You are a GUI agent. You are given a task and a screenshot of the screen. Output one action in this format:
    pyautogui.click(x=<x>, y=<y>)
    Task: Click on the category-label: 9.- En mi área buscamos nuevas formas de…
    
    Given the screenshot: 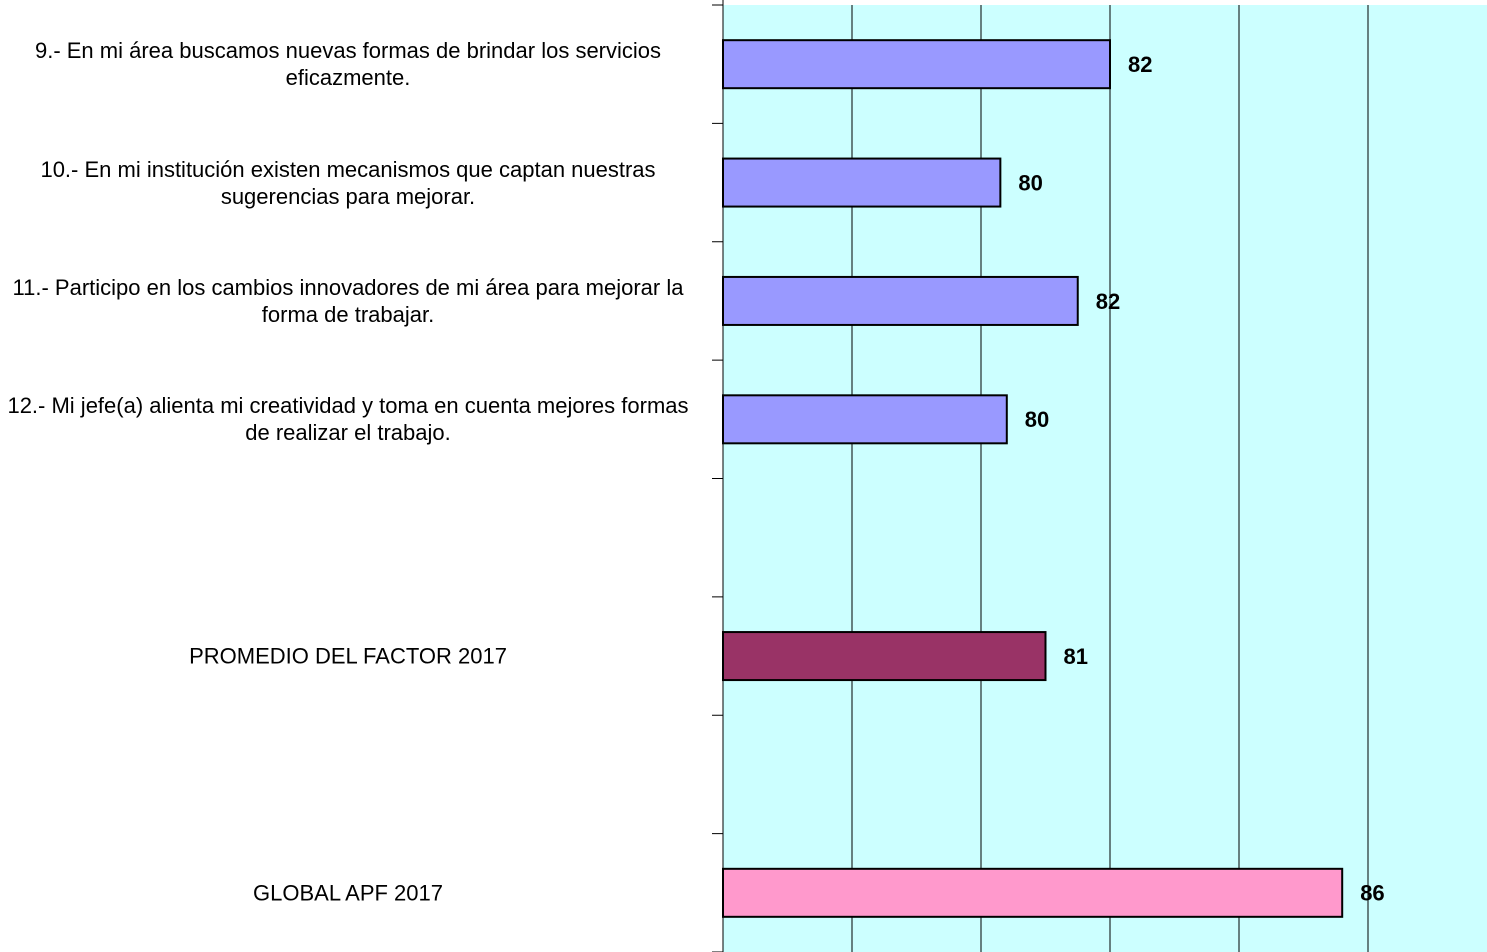 What is the action you would take?
    pyautogui.click(x=348, y=64)
    